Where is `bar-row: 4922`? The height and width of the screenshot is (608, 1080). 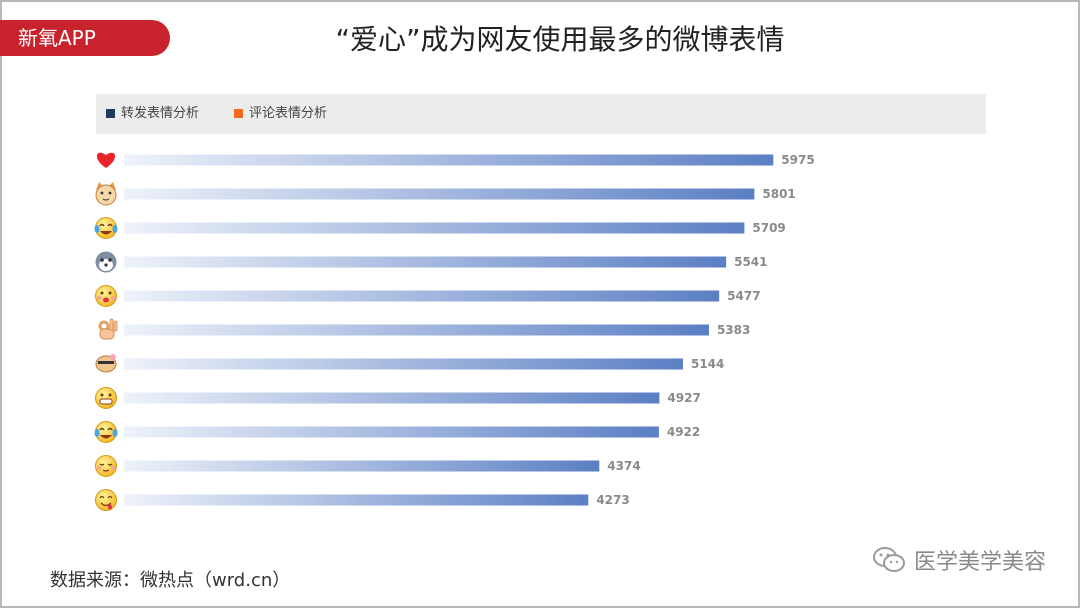 bar-row: 4922 is located at coordinates (397, 432).